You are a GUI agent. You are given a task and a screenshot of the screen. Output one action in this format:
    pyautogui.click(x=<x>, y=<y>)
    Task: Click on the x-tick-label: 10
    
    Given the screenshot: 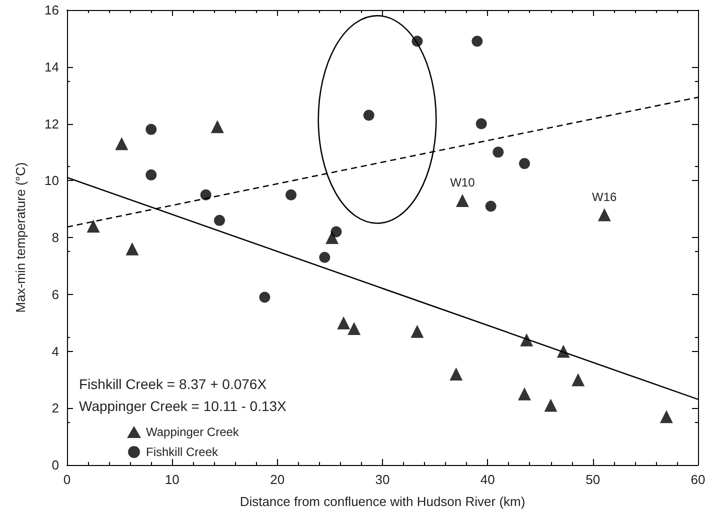 What is the action you would take?
    pyautogui.click(x=172, y=479)
    